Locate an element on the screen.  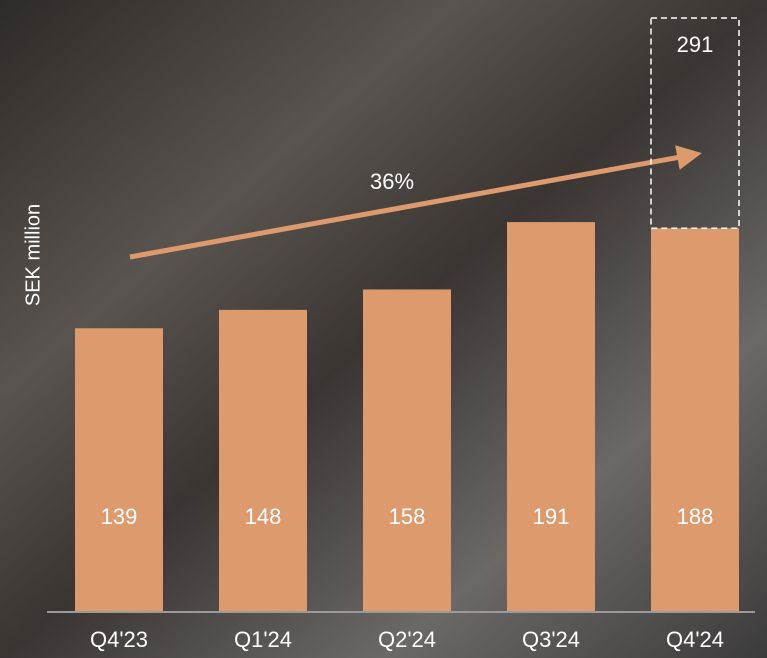
x-tick-label: Q1'24 is located at coordinates (263, 639).